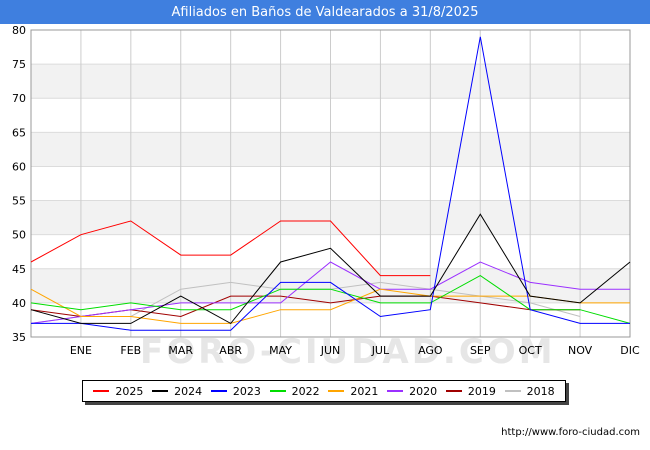 The image size is (650, 450). I want to click on legend-item-2022: 2022, so click(294, 391).